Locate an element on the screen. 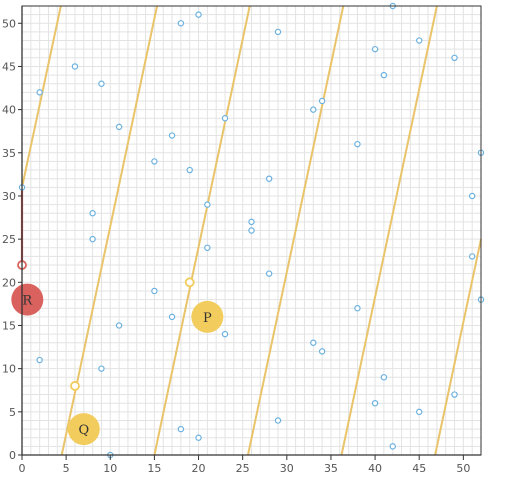  y-tick-label: 5 is located at coordinates (12, 412).